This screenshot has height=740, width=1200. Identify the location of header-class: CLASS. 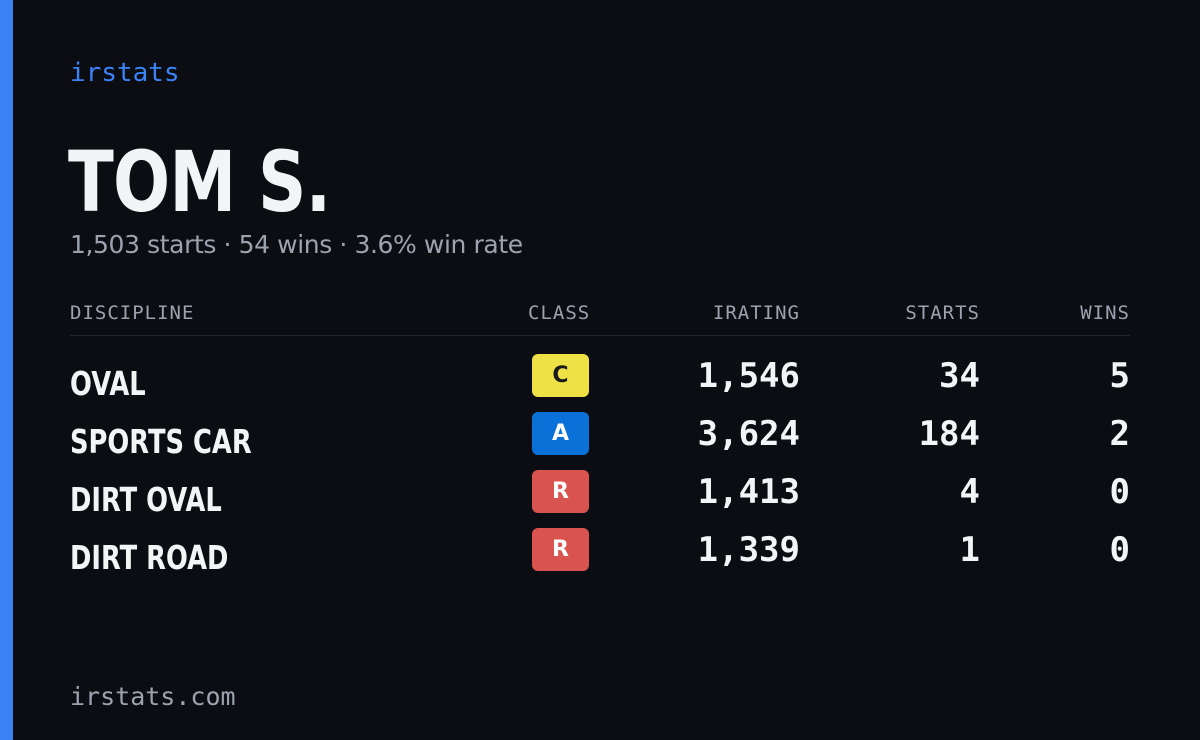
(559, 313).